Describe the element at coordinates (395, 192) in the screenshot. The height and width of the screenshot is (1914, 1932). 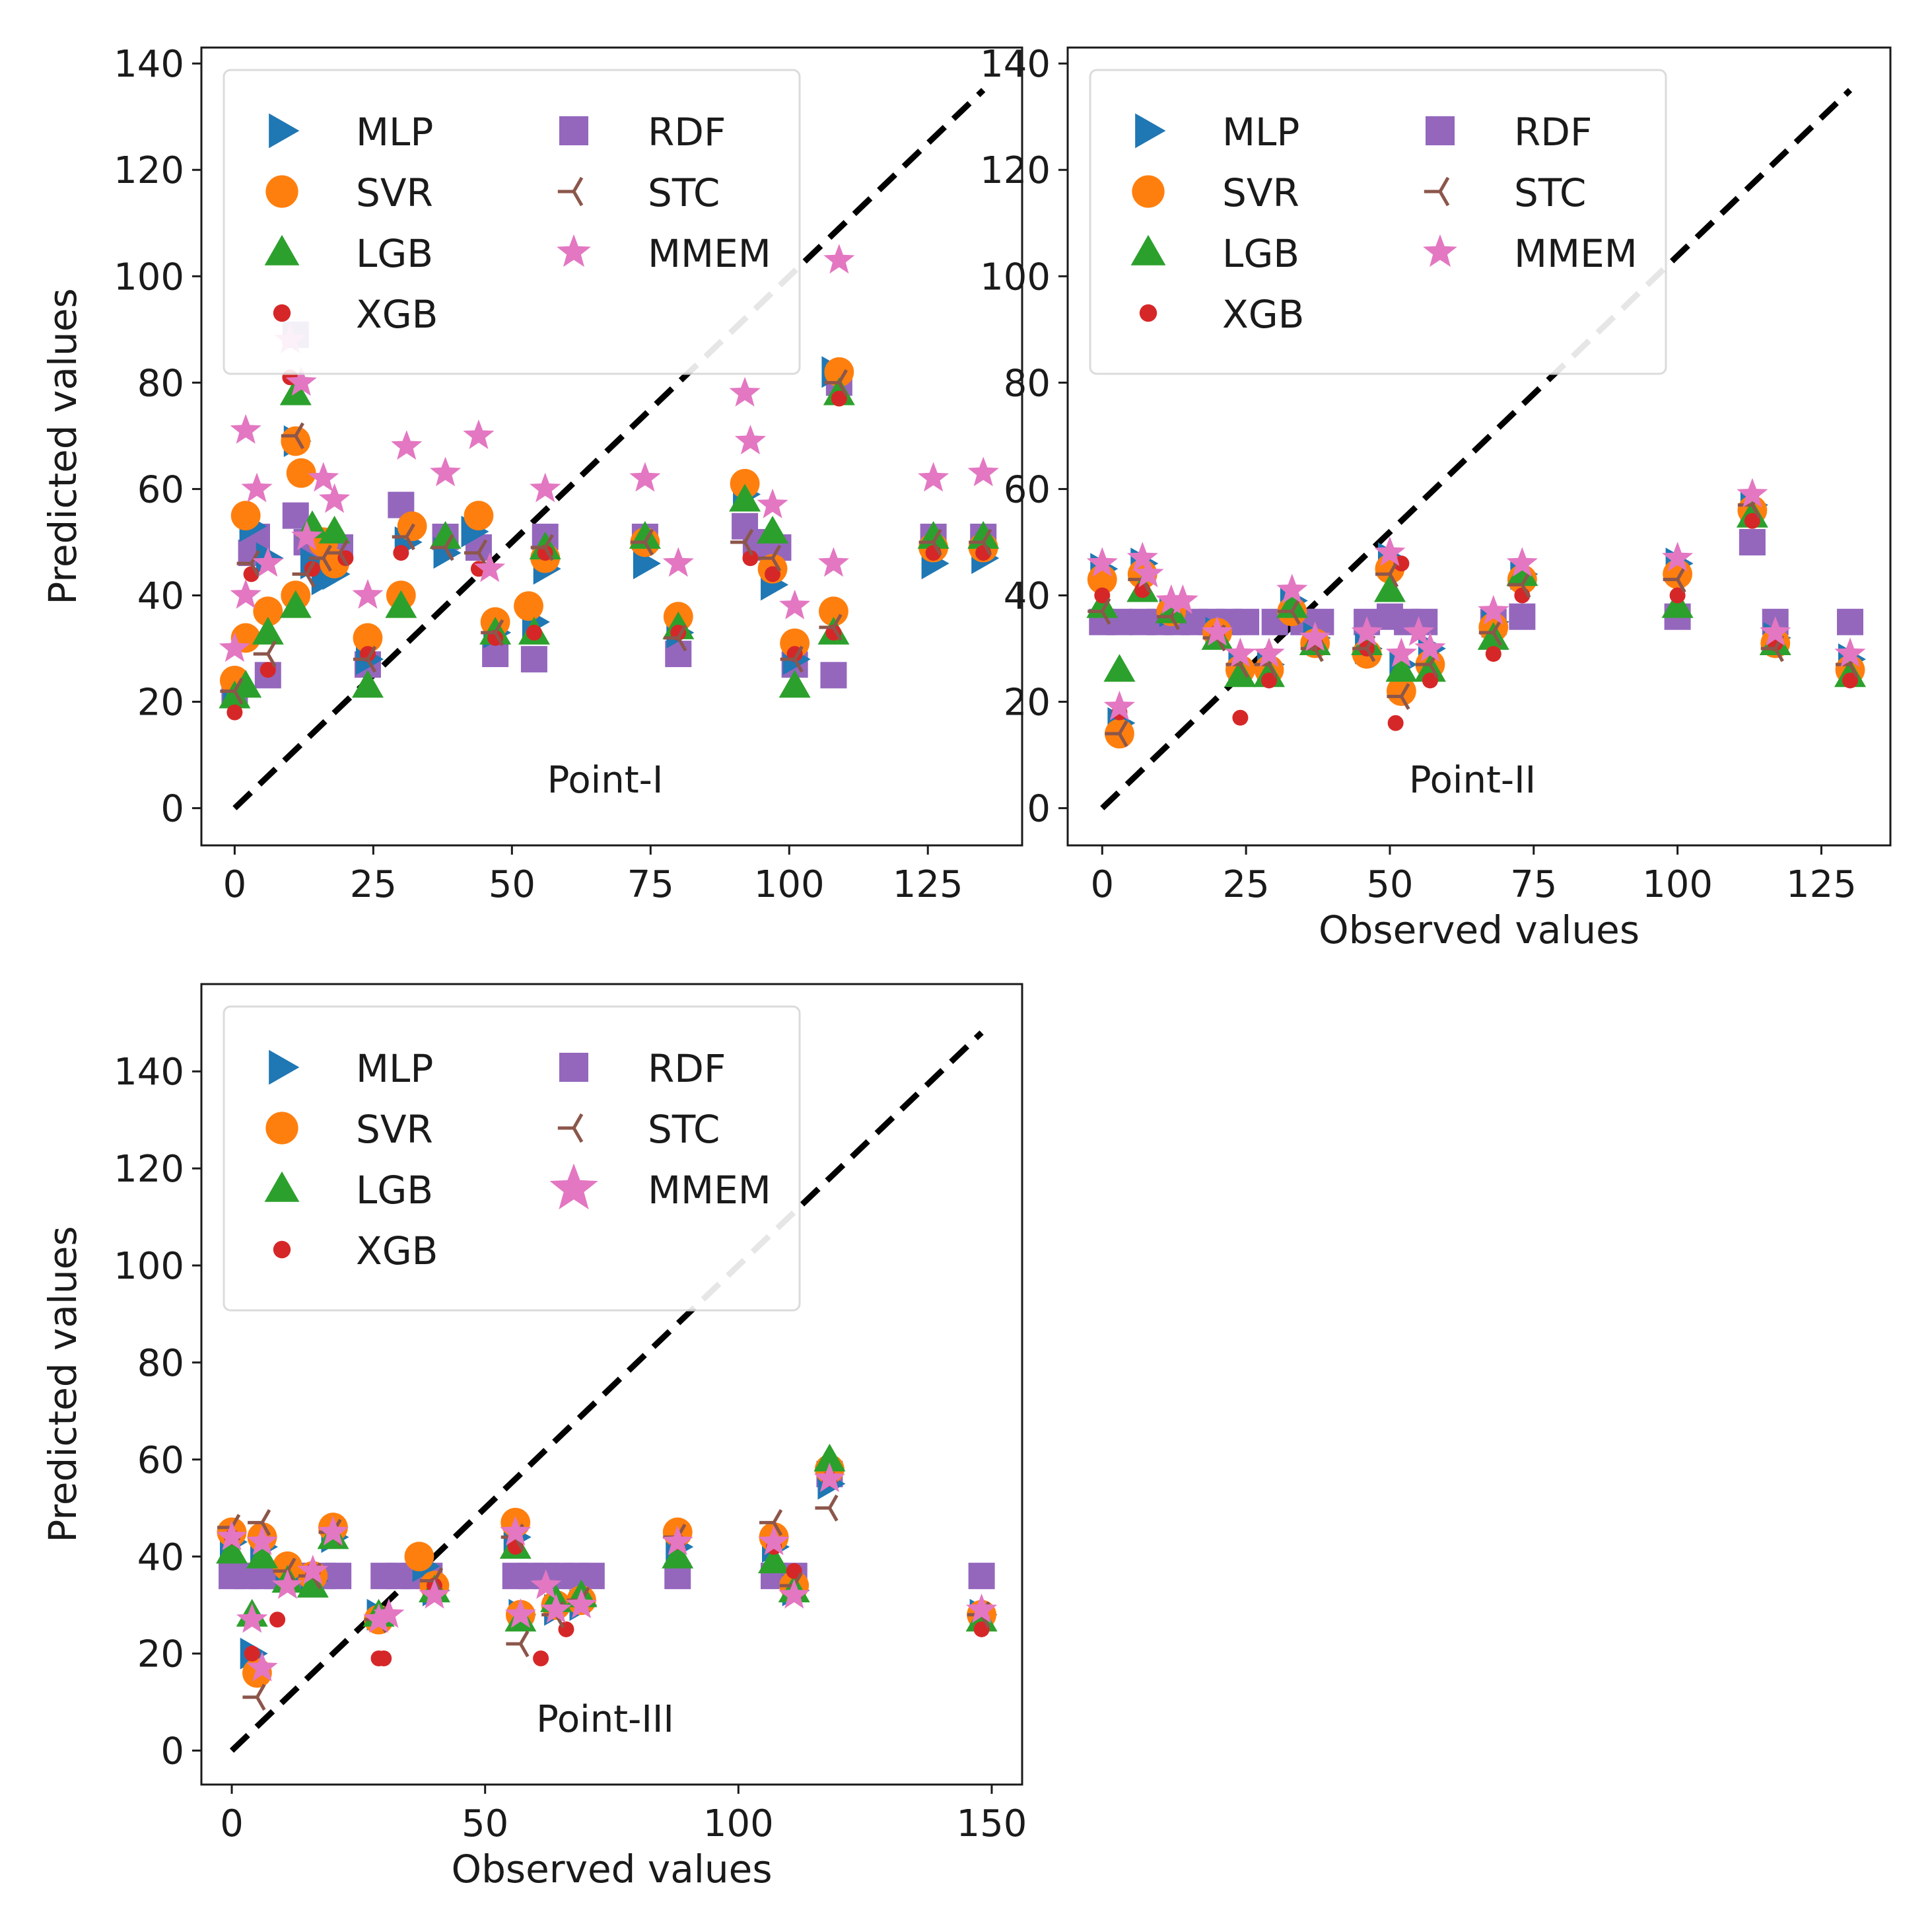
I see `legend-label-svr: SVR` at that location.